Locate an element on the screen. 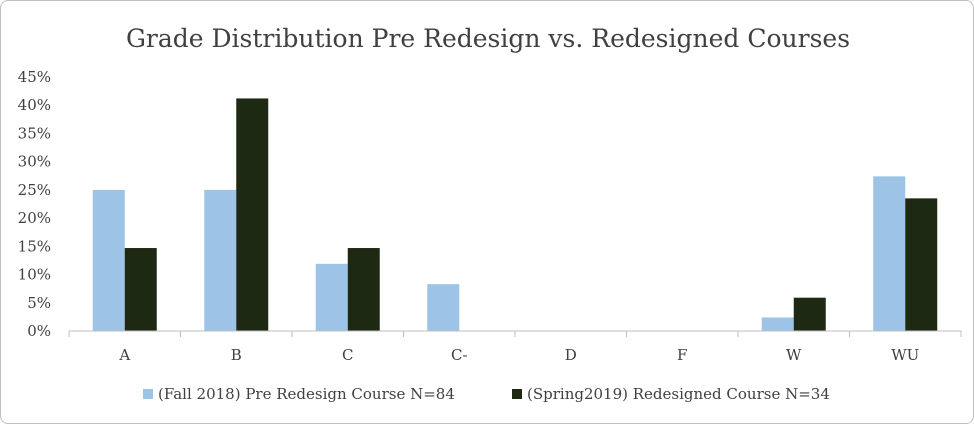 This screenshot has width=974, height=424. x-tick-label: D is located at coordinates (571, 355).